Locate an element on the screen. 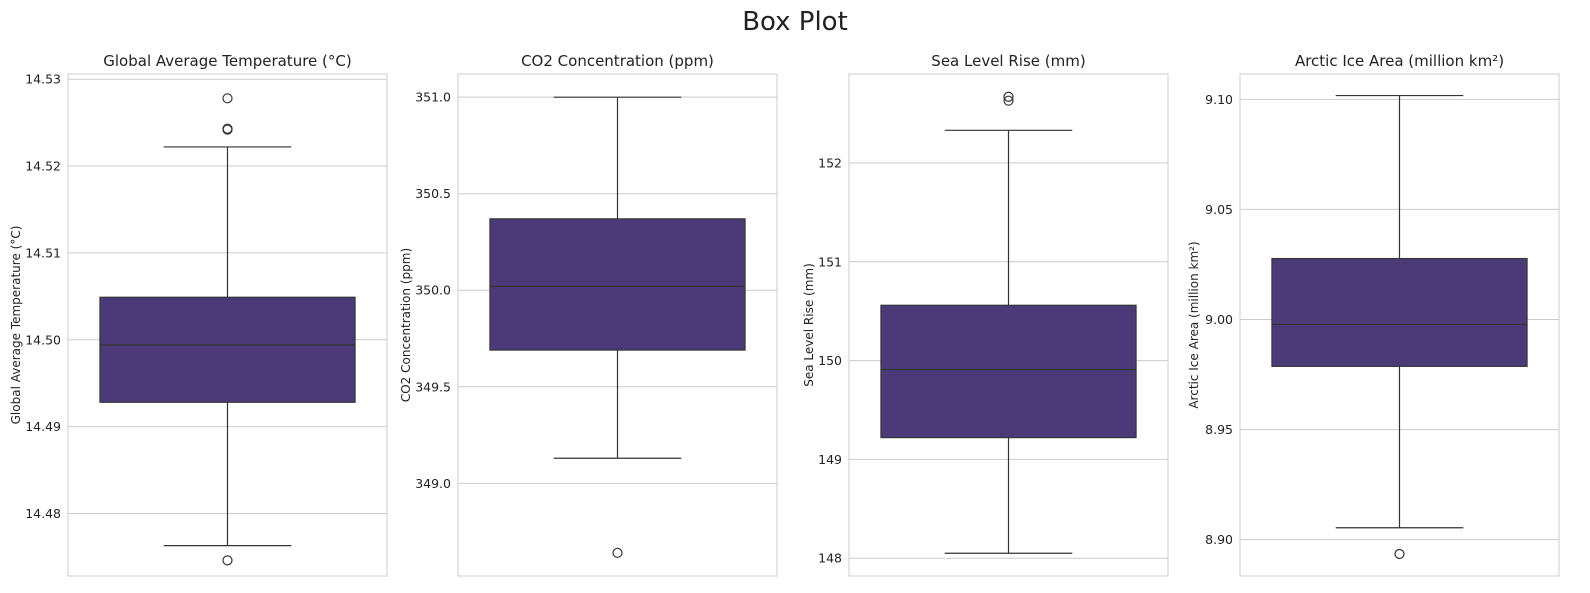 This screenshot has height=593, width=1590. subplot-title: Arctic Ice Area (million km²) is located at coordinates (1399, 61).